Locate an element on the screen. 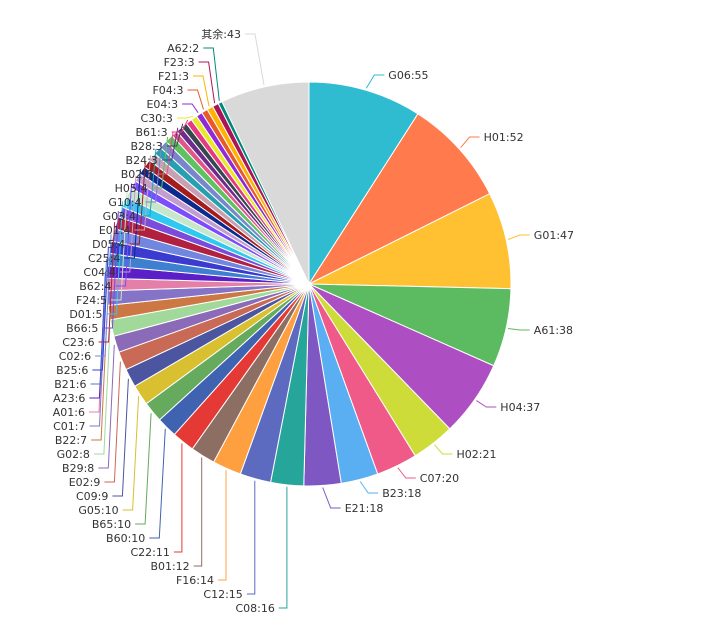  slice-label-g10: G10:4 is located at coordinates (124, 202).